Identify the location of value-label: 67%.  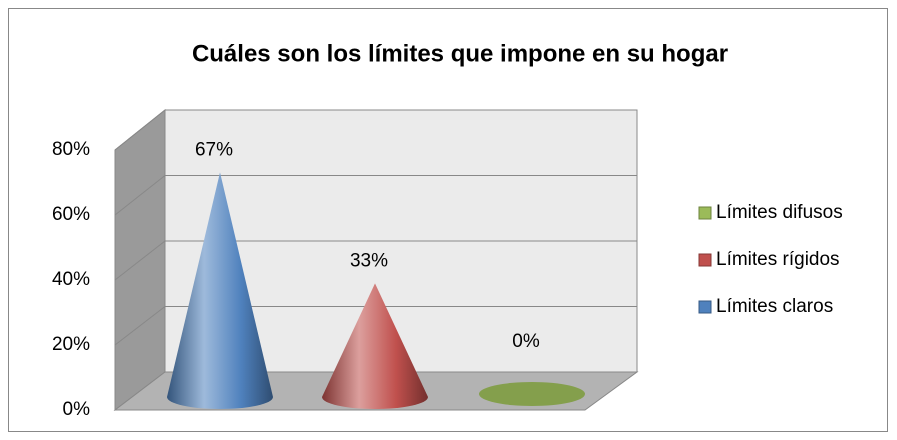
(214, 149).